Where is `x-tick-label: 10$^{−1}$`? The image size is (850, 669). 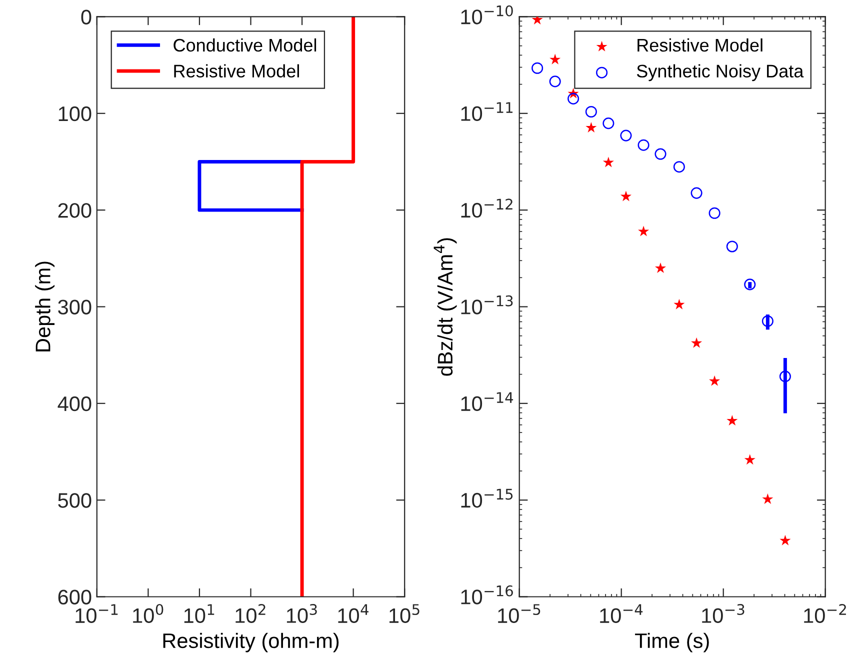
x-tick-label: 10$^{−1}$ is located at coordinates (97, 614).